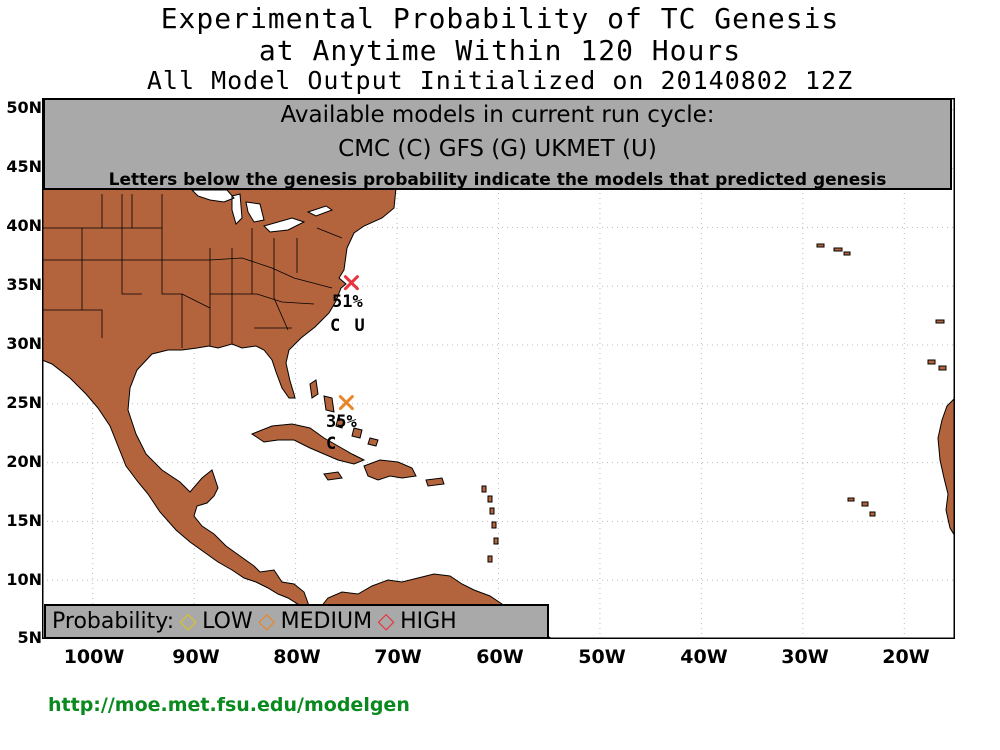 The image size is (1000, 750). Describe the element at coordinates (347, 302) in the screenshot. I see `genesis-probability-label: 51%` at that location.